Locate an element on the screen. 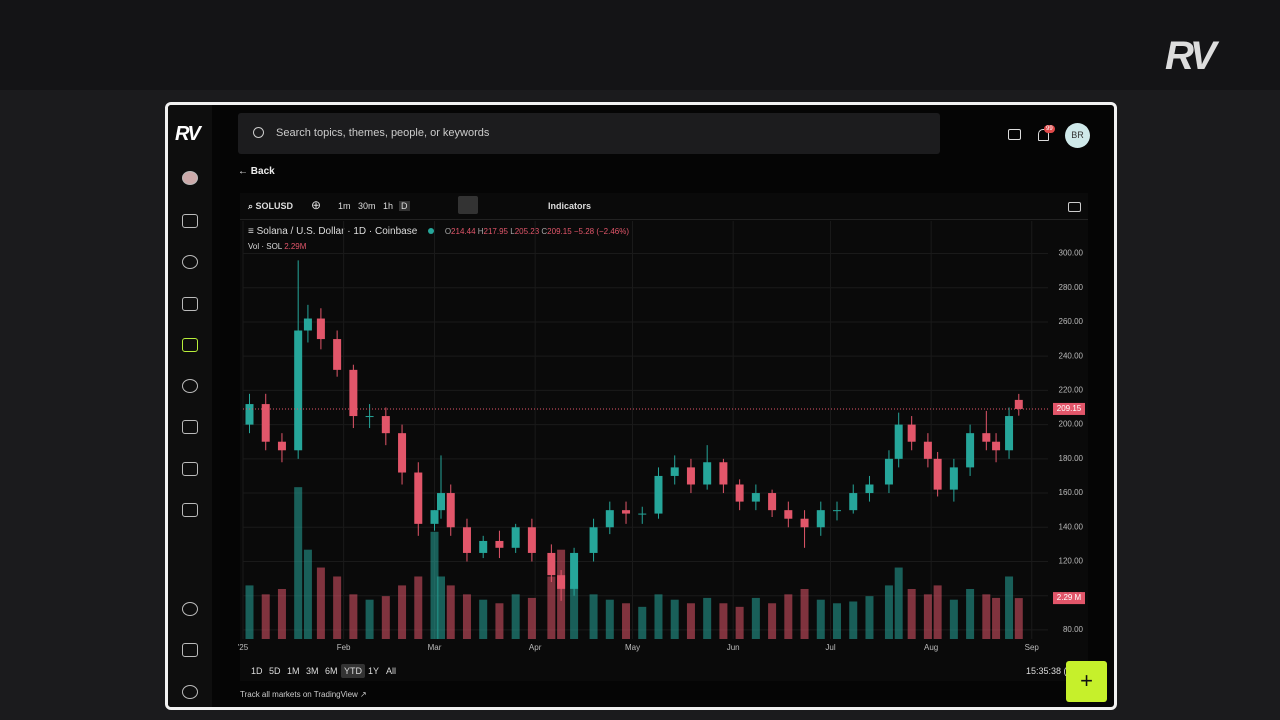 The image size is (1280, 720). symbol-search: ⌕ SOLUSD is located at coordinates (271, 206).